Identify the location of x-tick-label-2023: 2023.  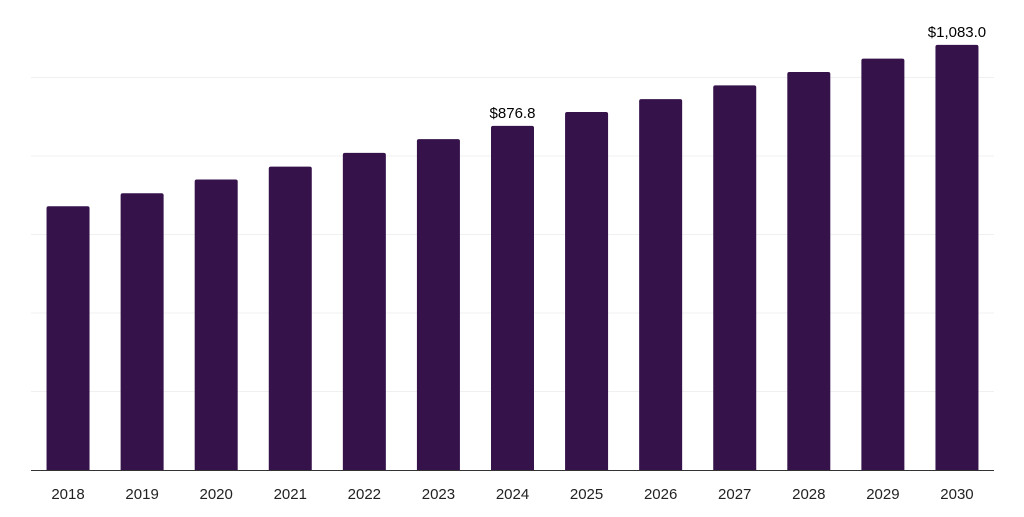
(438, 494).